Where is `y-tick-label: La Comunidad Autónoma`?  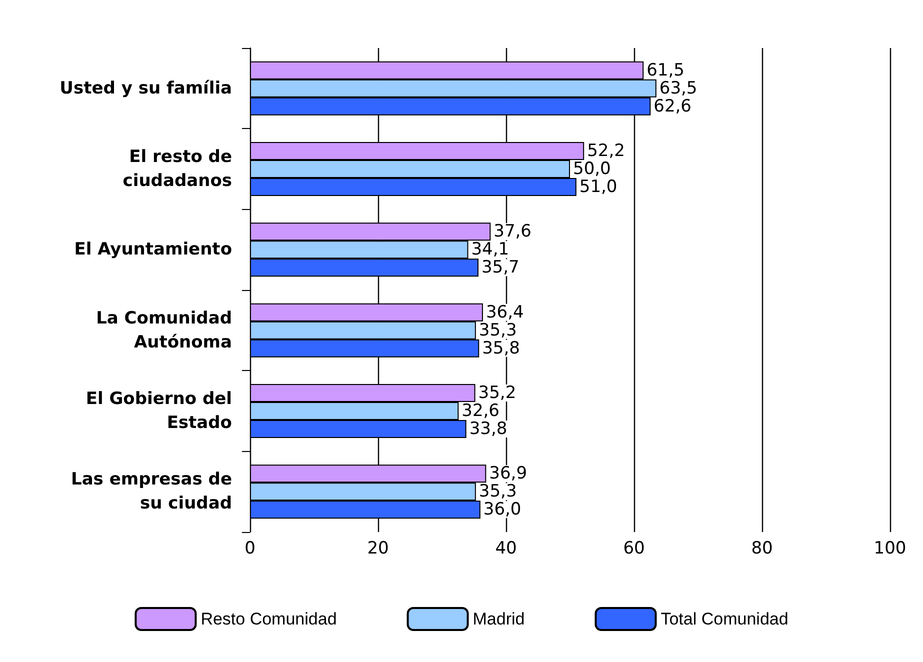 y-tick-label: La Comunidad Autónoma is located at coordinates (164, 330).